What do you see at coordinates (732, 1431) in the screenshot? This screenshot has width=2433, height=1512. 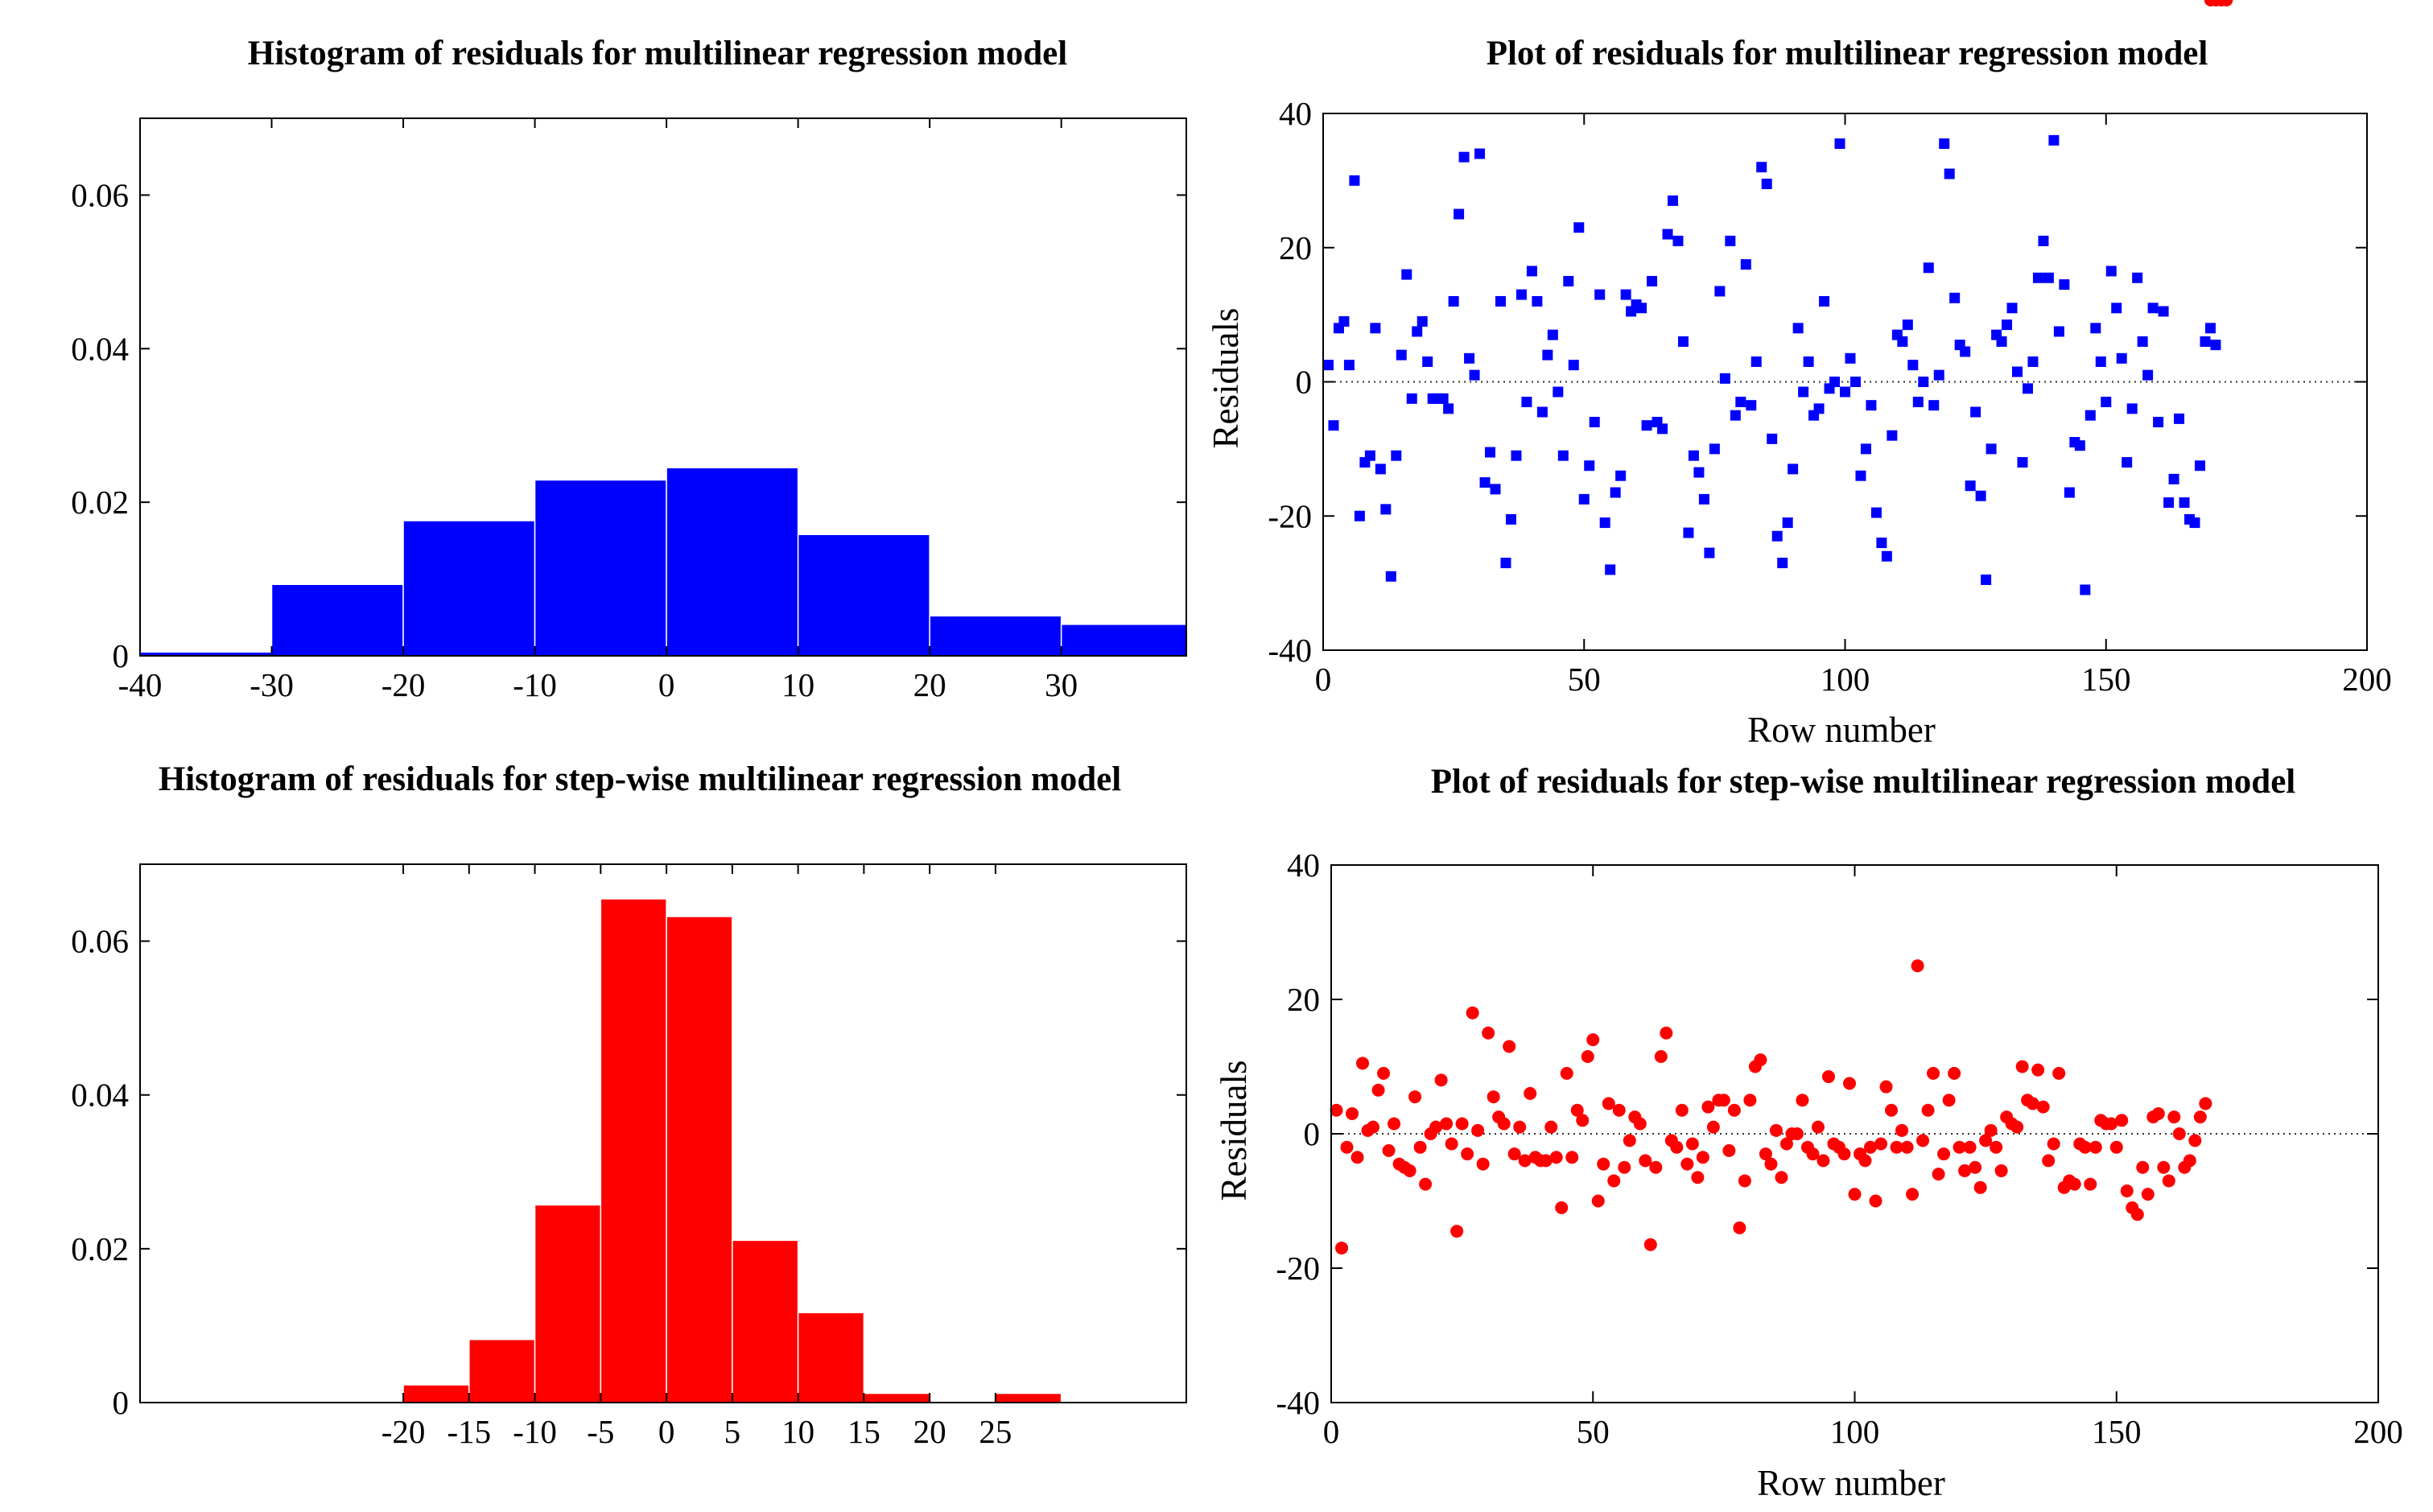 I see `x-tick-label: 5` at bounding box center [732, 1431].